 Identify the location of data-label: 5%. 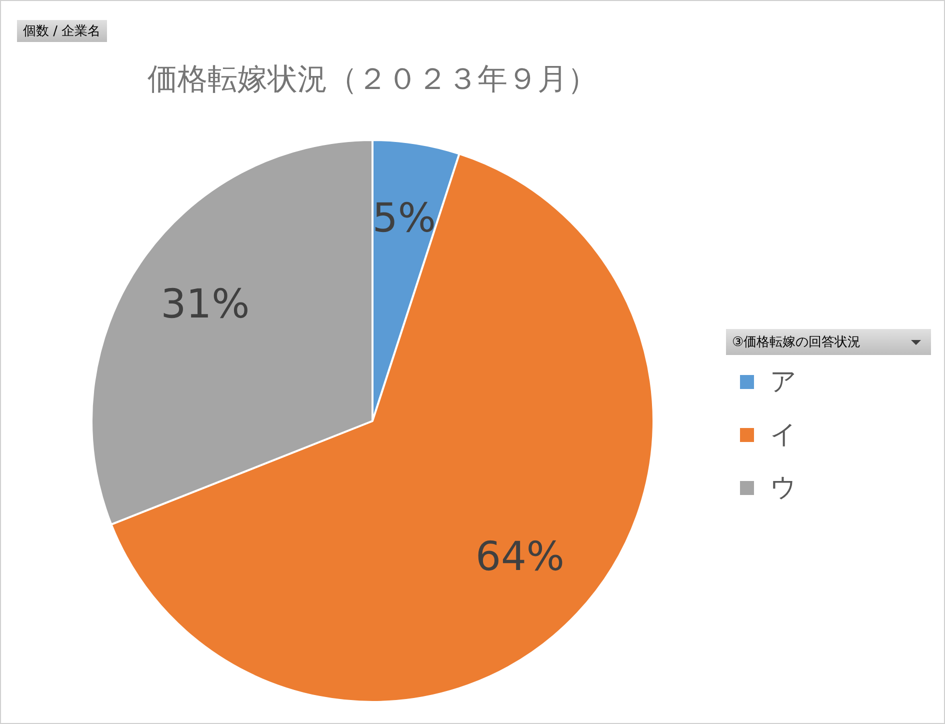
(404, 219).